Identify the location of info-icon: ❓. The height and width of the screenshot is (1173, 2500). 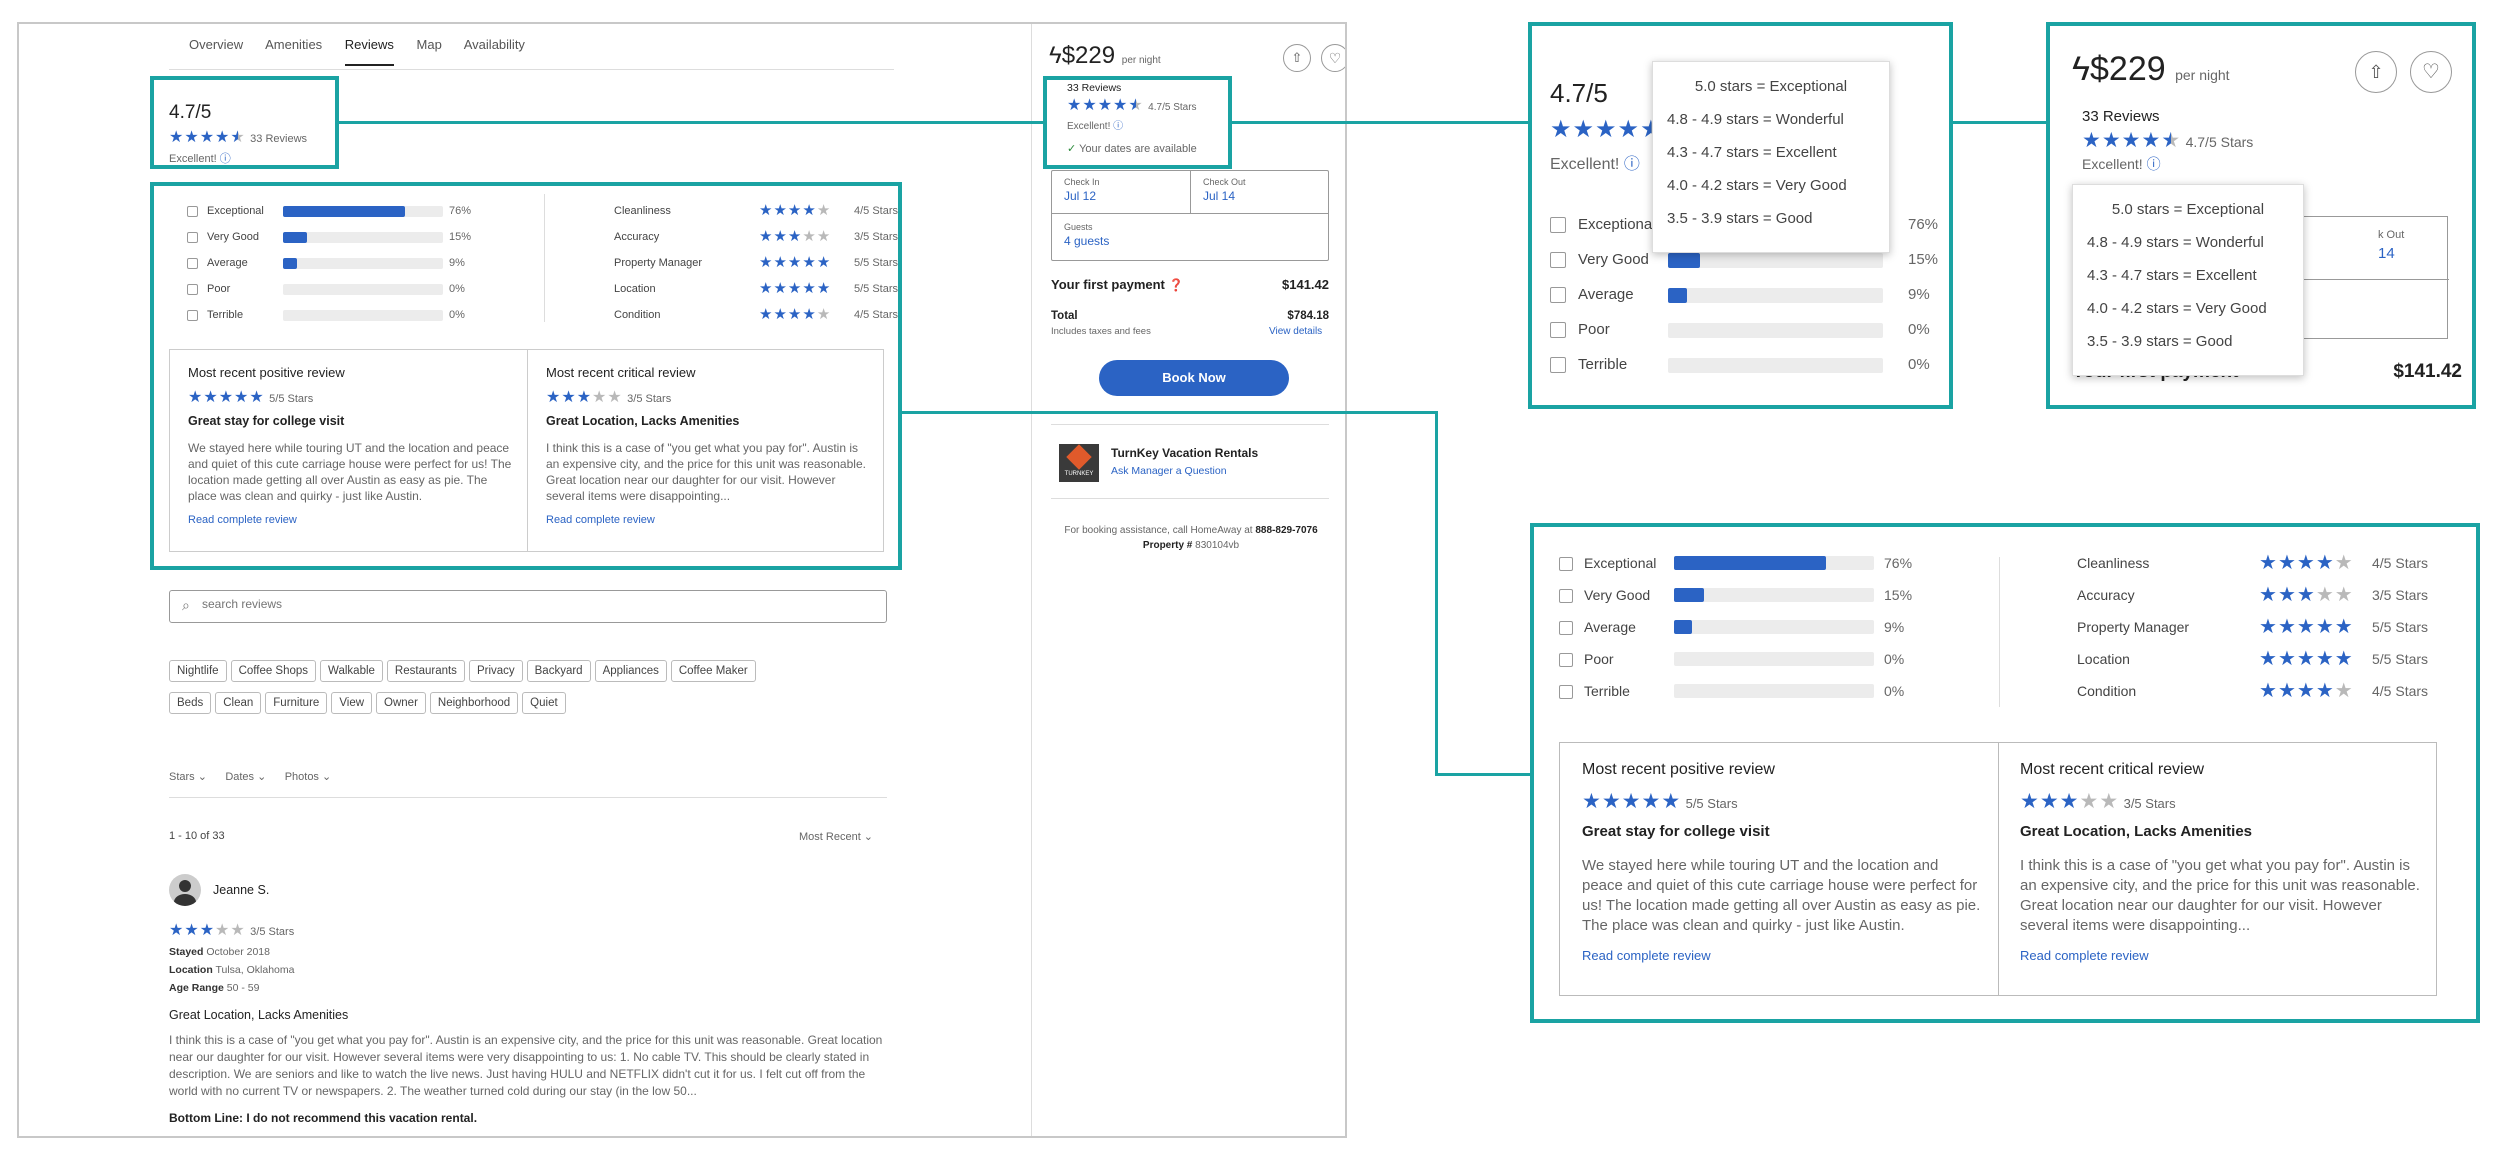
(1176, 285).